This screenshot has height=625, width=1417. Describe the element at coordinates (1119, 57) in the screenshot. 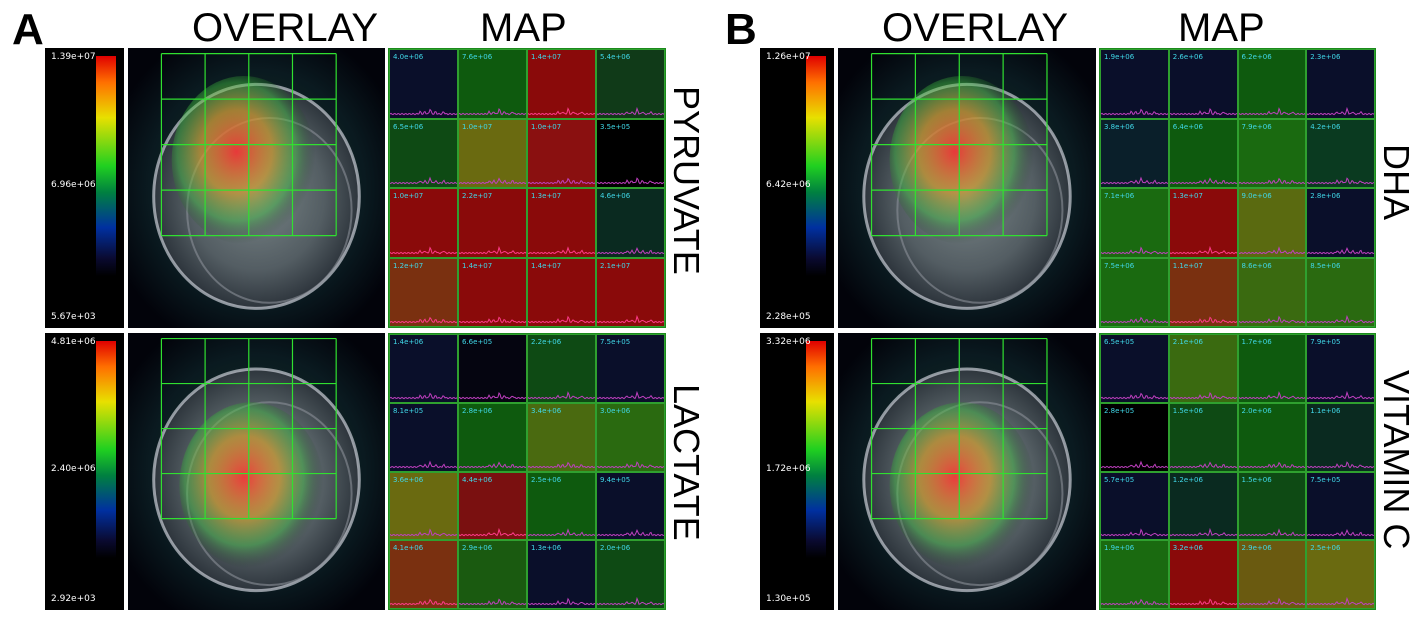

I see `dha-map-cell-value: 1.9e+06` at that location.